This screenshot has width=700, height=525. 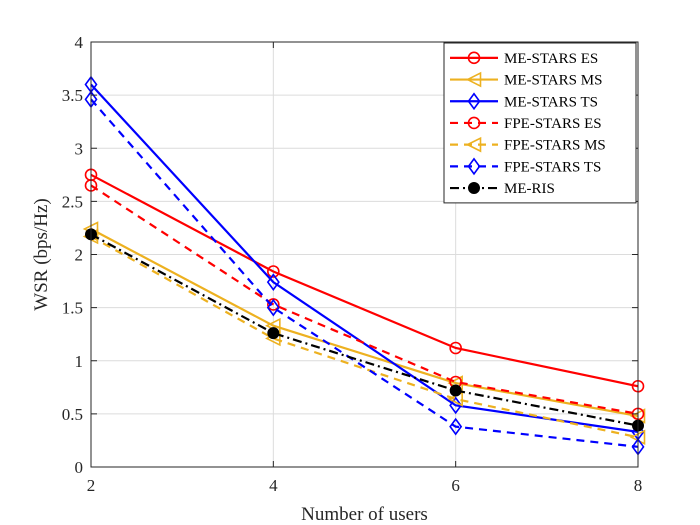 I want to click on x-tick-label: 8, so click(x=638, y=485).